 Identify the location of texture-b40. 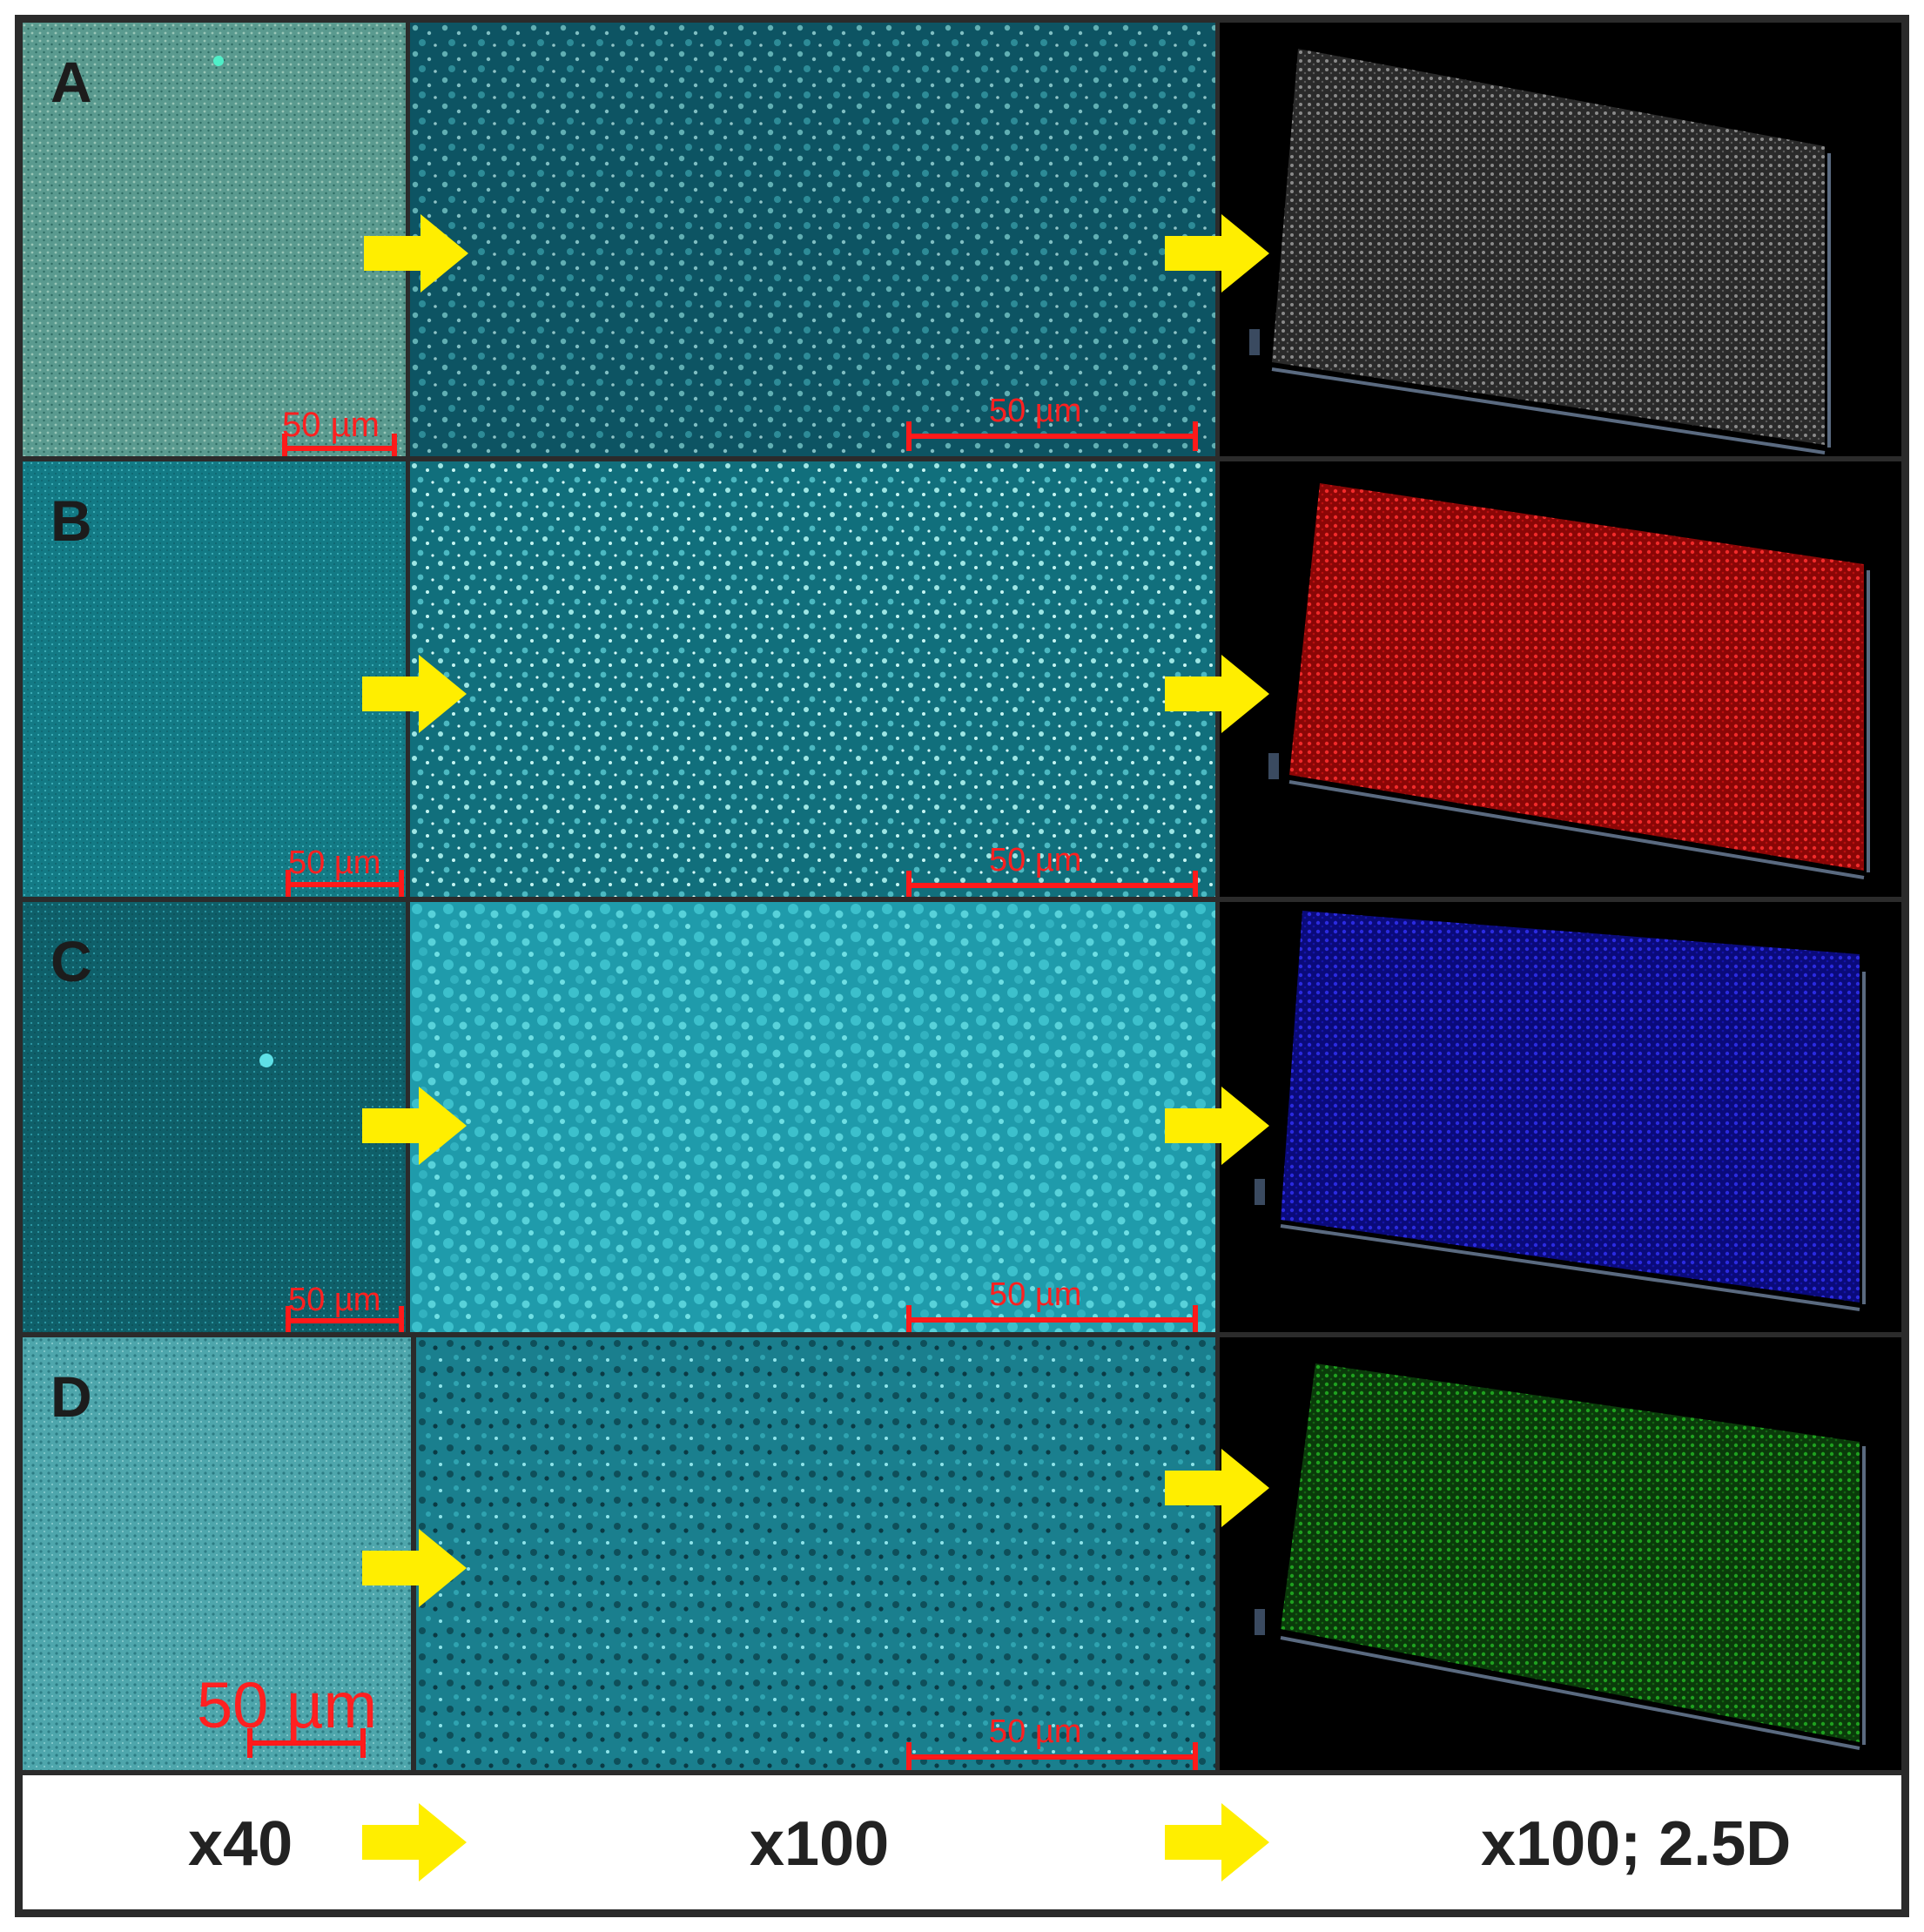
(214, 679).